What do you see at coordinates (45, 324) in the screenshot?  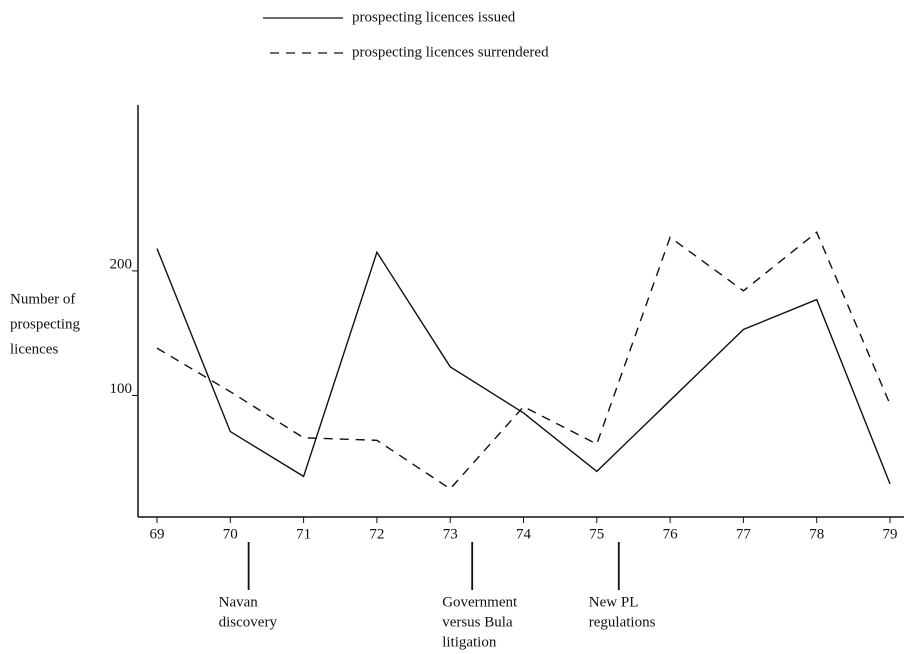 I see `y-axis-label: prospecting` at bounding box center [45, 324].